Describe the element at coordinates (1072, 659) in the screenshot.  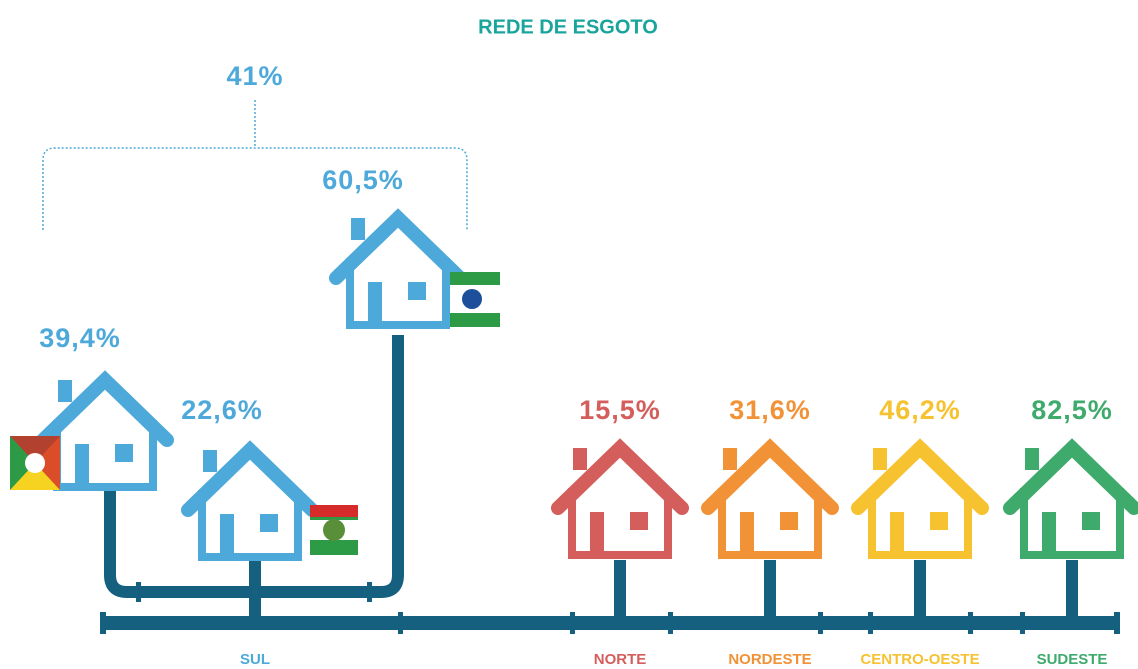
I see `region-label: SUDESTE` at that location.